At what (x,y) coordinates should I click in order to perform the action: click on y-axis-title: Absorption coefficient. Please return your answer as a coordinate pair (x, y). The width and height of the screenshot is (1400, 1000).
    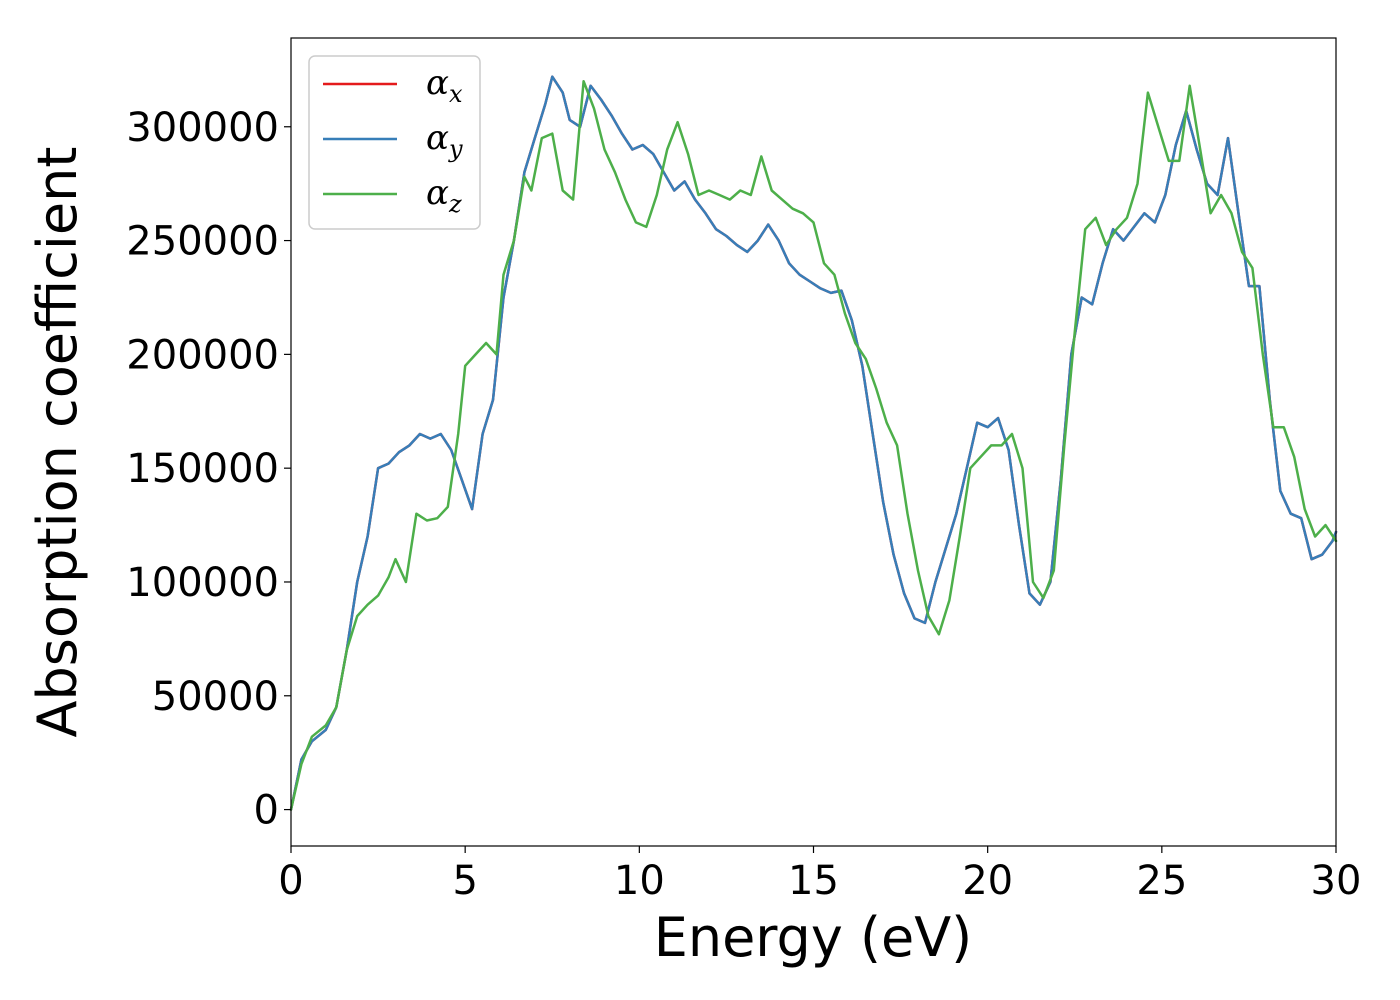
    Looking at the image, I should click on (57, 442).